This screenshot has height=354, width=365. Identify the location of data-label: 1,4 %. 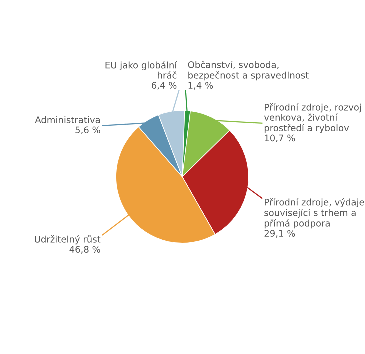
(201, 86).